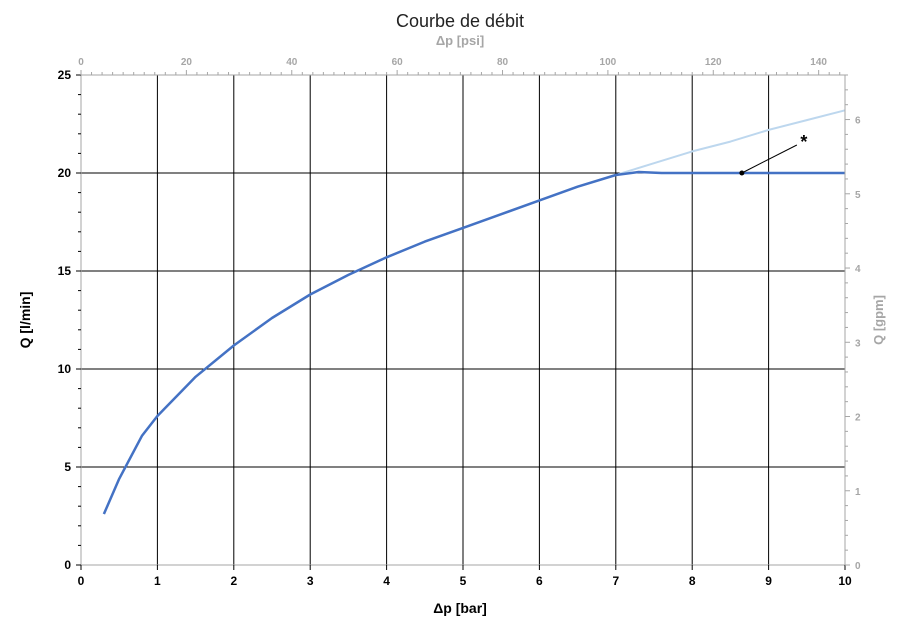 The height and width of the screenshot is (620, 899). I want to click on x-tick-label: 1, so click(157, 581).